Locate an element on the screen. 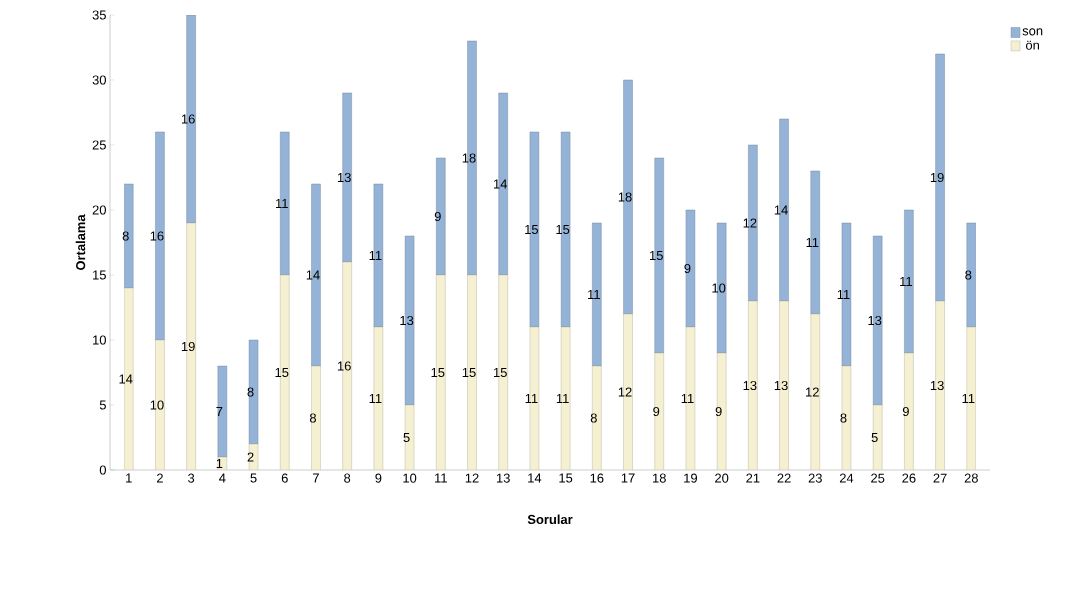  x-tick-label: 21 is located at coordinates (753, 478).